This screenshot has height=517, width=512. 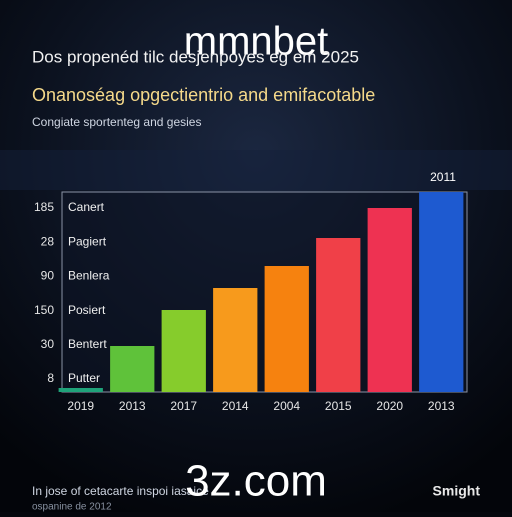 I want to click on row-label: 30, so click(x=48, y=344).